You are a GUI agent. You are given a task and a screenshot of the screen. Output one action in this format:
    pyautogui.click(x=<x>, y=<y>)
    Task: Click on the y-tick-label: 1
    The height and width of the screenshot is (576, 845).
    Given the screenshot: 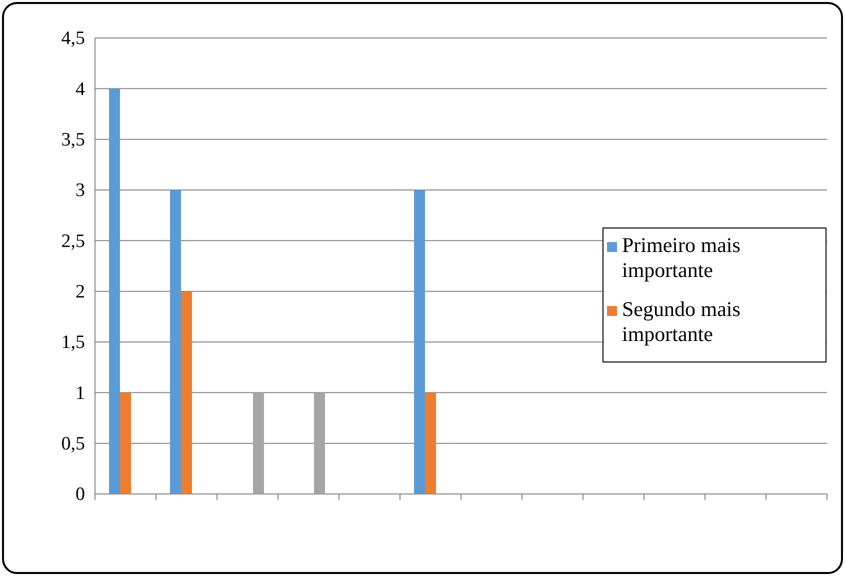 What is the action you would take?
    pyautogui.click(x=80, y=393)
    